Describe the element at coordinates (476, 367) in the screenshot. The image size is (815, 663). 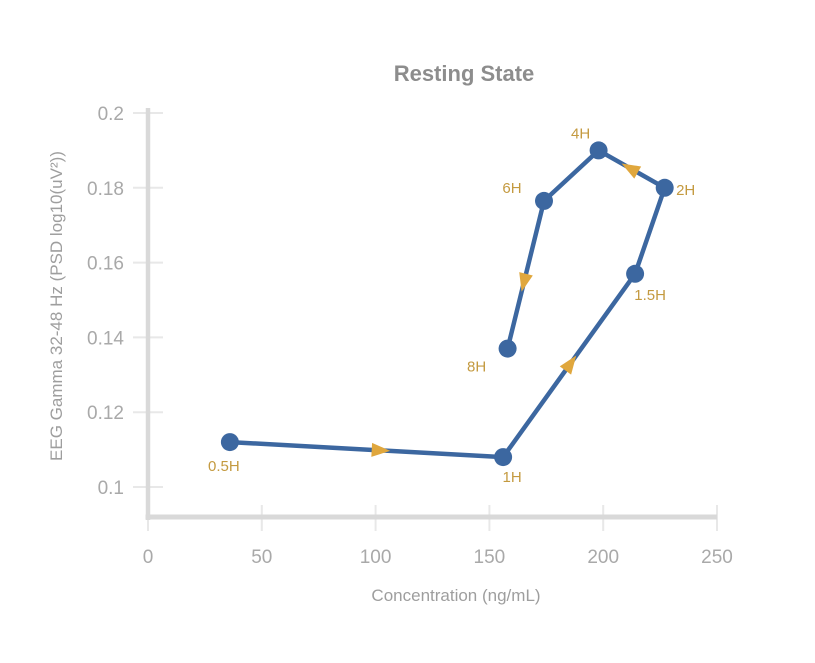
I see `point-label-8h: 8H` at that location.